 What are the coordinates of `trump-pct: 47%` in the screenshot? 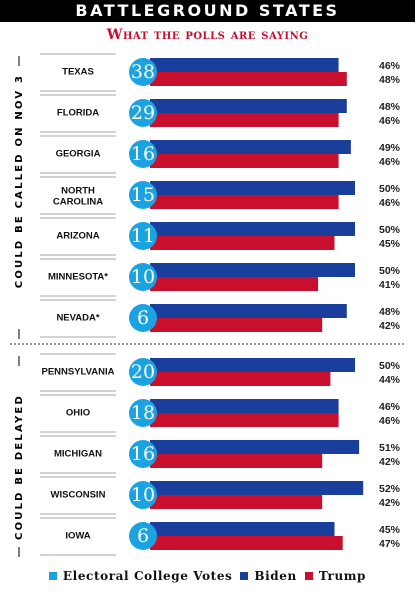 It's located at (390, 544).